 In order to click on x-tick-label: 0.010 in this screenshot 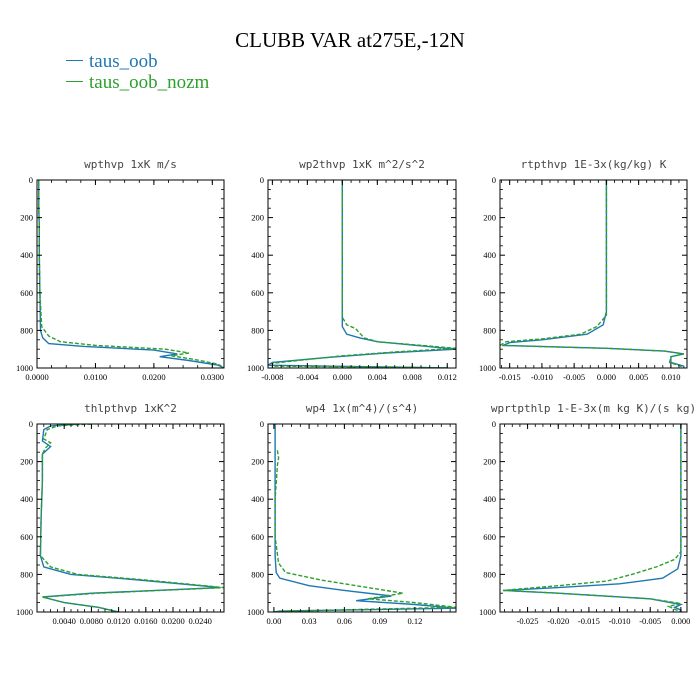, I will do `click(670, 377)`.